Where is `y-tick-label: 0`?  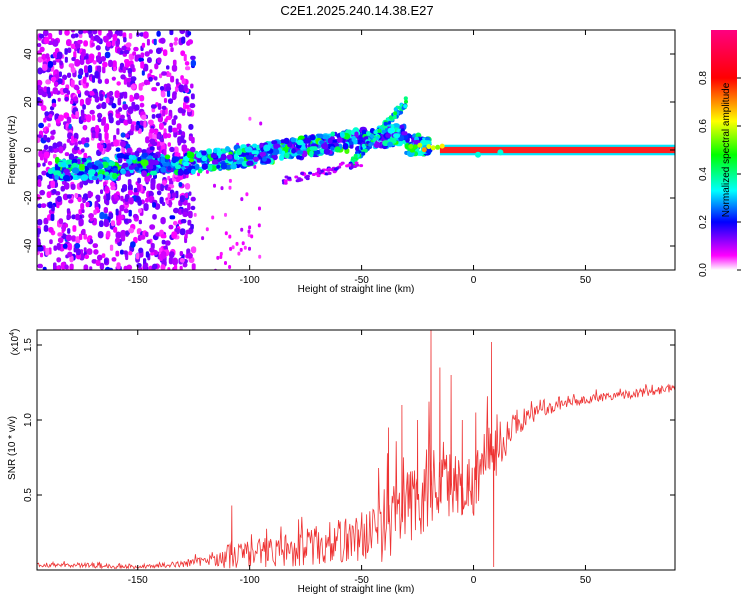
y-tick-label: 0 is located at coordinates (28, 150).